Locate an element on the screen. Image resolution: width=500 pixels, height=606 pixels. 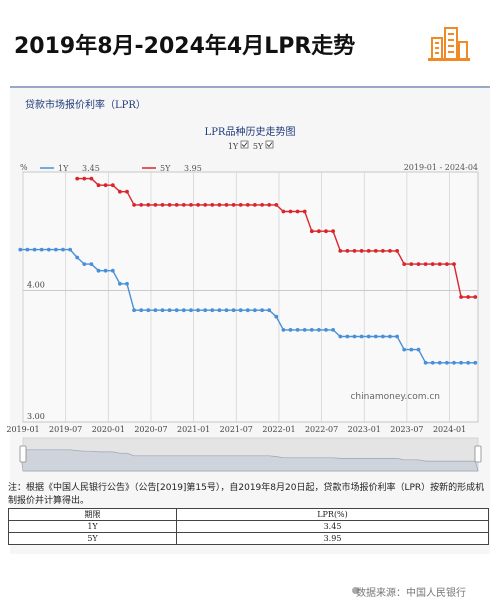
navigator-left-handle is located at coordinates (23, 454).